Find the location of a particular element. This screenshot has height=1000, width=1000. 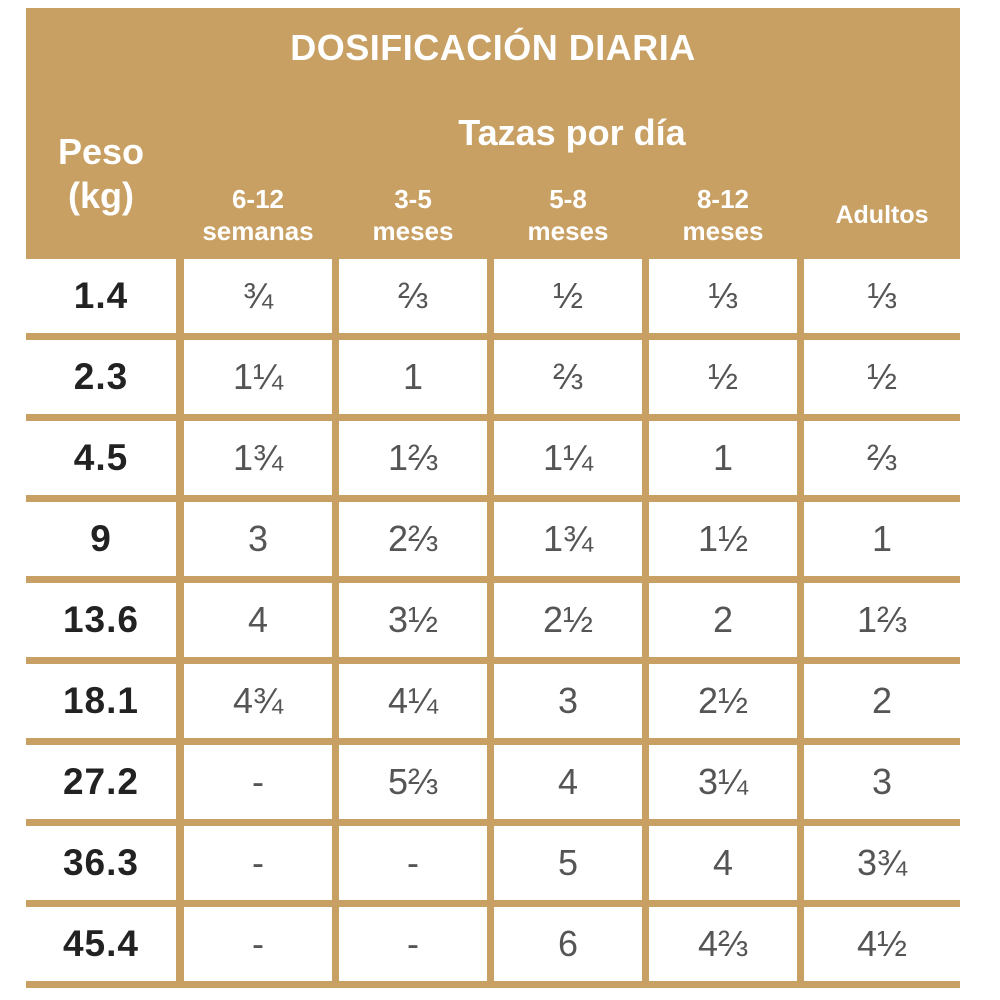

age-column-header-line1: 6-12 is located at coordinates (258, 199).